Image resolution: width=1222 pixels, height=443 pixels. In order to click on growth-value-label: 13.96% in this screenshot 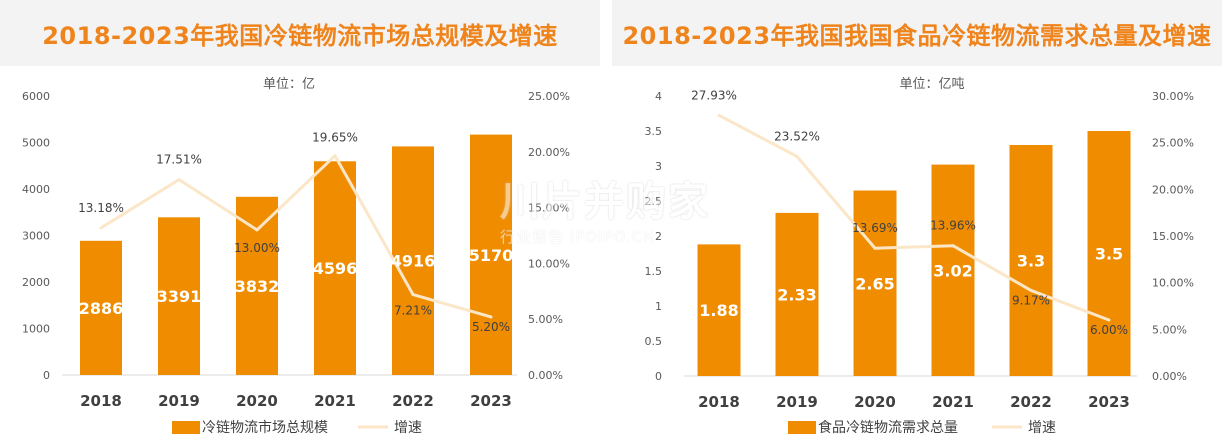, I will do `click(953, 226)`.